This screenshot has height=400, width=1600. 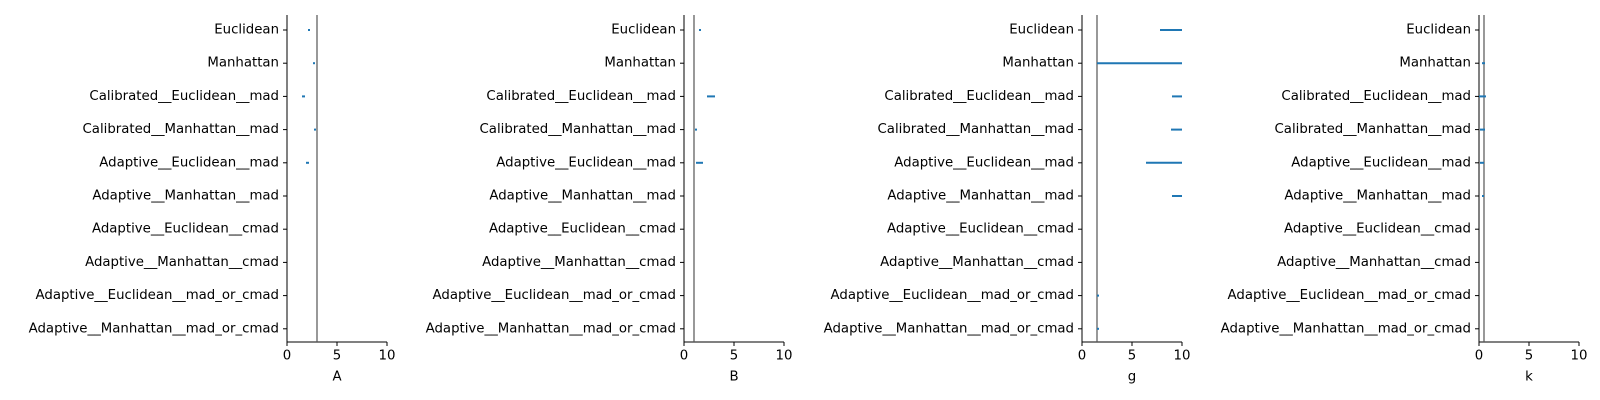 I want to click on x-axis-label: B, so click(x=733, y=377).